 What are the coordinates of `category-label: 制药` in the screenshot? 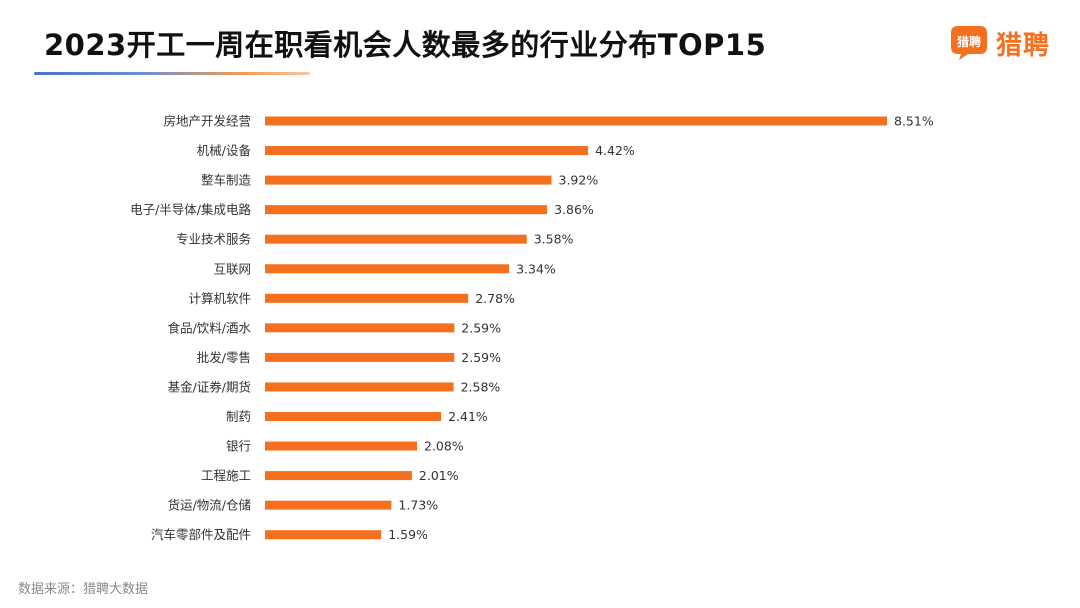 It's located at (238, 416).